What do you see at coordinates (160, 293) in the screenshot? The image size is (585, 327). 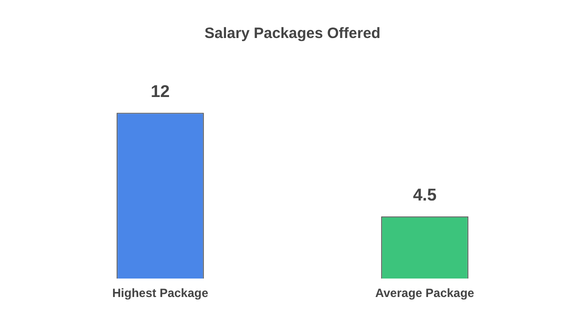 I see `x-tick-label: Highest Package` at bounding box center [160, 293].